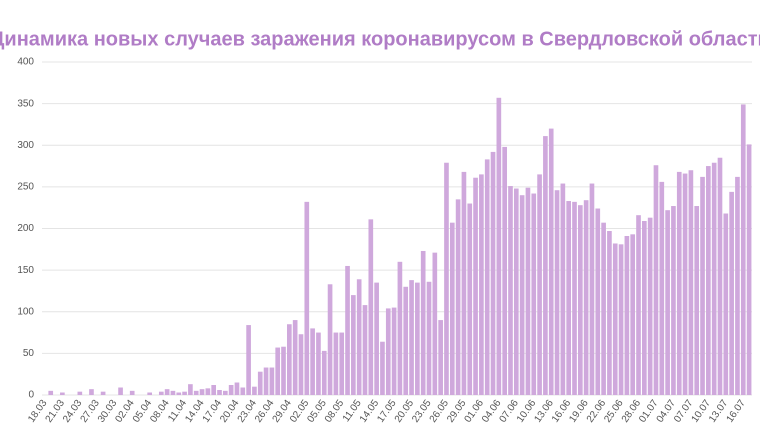 The height and width of the screenshot is (431, 760). What do you see at coordinates (25, 270) in the screenshot?
I see `y-tick-label: 150` at bounding box center [25, 270].